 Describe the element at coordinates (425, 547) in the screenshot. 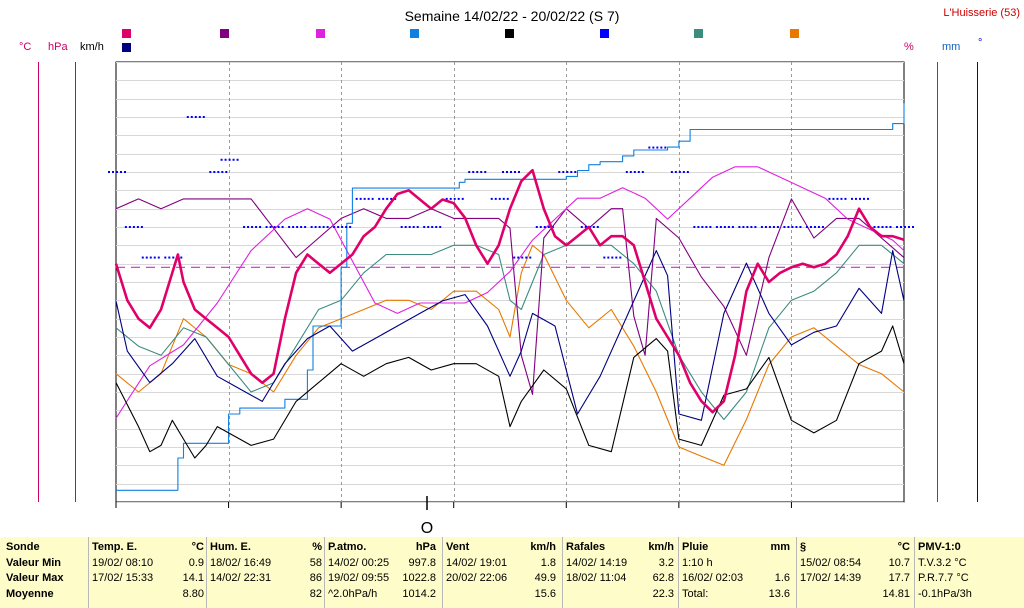

I see `footer-col-unit: hPa` at that location.